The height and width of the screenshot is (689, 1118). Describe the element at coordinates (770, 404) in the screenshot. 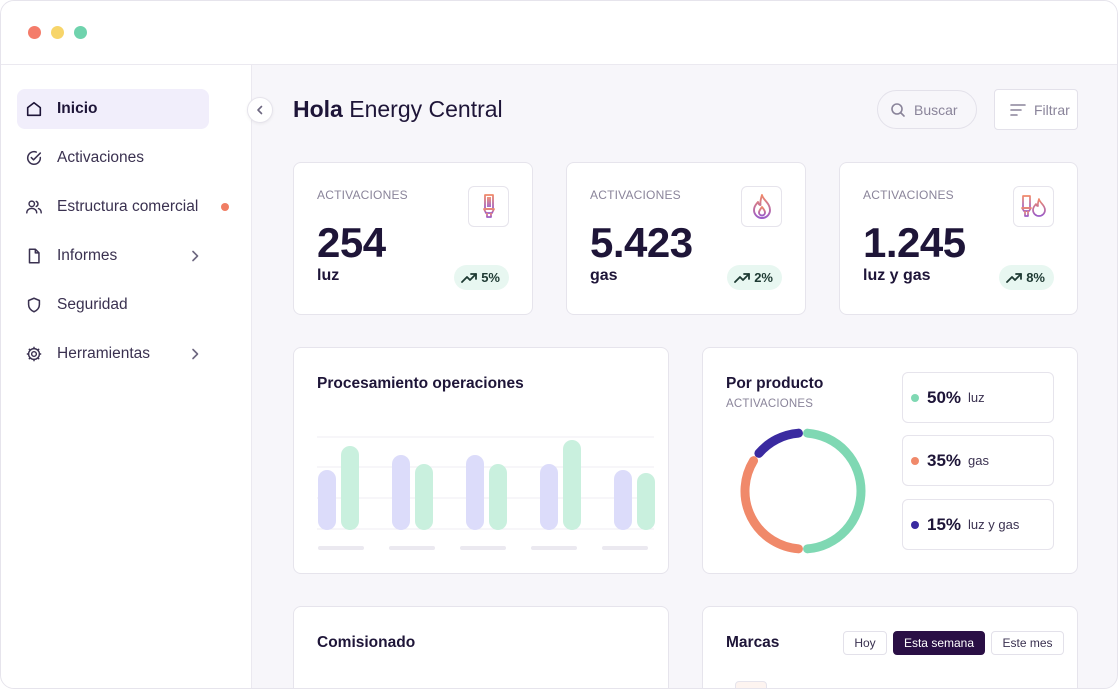

I see `by-product-subtitle: ACTIVACIONES` at that location.